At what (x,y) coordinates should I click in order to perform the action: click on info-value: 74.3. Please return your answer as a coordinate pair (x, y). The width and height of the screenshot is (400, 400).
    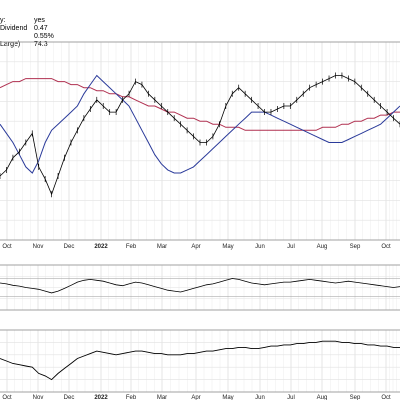
    Looking at the image, I should click on (41, 44).